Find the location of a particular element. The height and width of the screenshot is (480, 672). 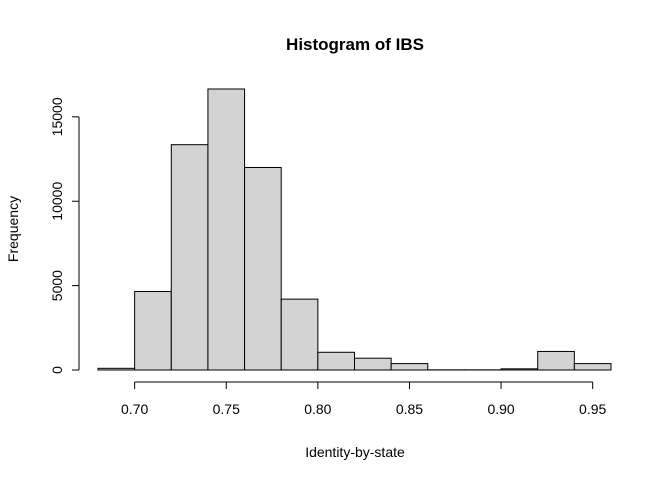

x-tick-label: 0.95 is located at coordinates (592, 409).